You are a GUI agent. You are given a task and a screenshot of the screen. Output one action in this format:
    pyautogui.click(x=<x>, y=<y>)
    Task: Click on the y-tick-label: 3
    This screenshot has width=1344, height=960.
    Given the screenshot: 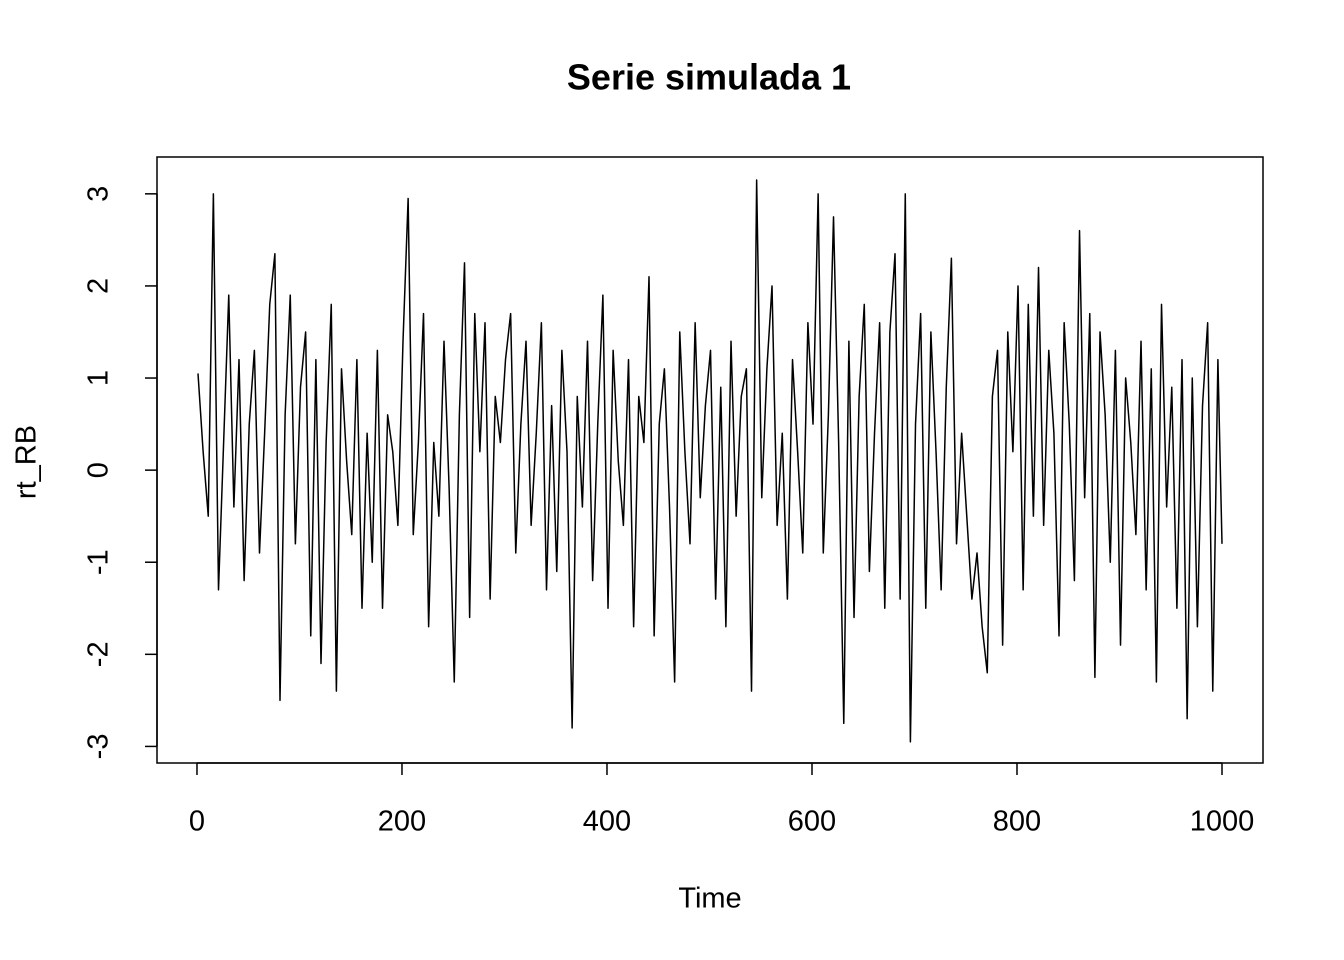 What is the action you would take?
    pyautogui.click(x=99, y=194)
    